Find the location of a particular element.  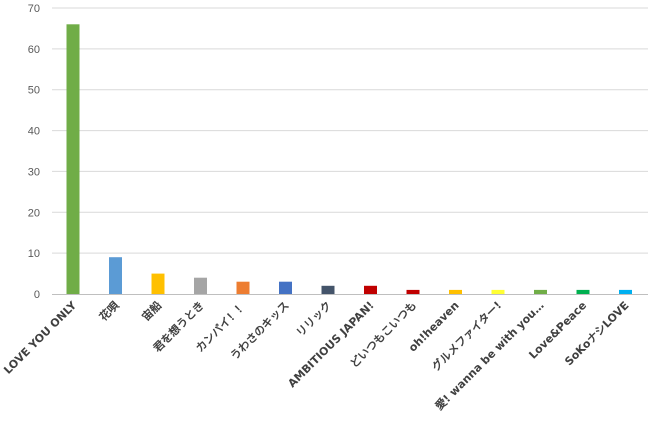

y-tick-label: 20 is located at coordinates (34, 213).